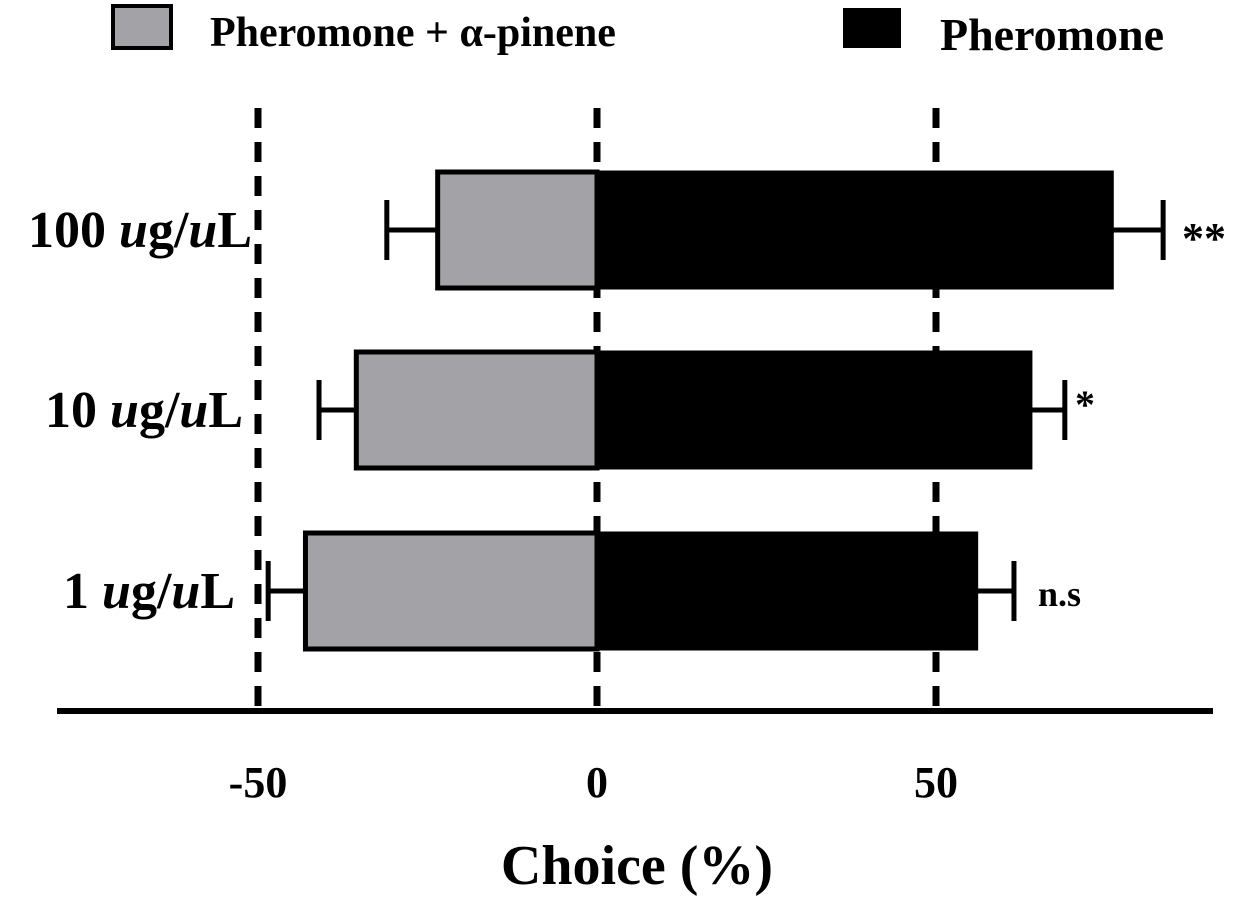 This screenshot has height=903, width=1235. What do you see at coordinates (872, 28) in the screenshot?
I see `legend-swatch-pheromone` at bounding box center [872, 28].